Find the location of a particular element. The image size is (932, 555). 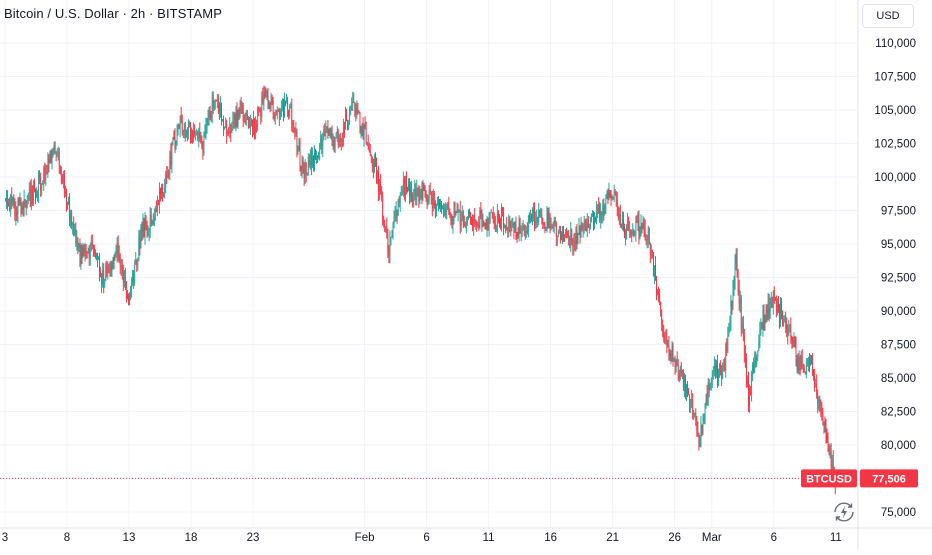

x-tick-label: Feb is located at coordinates (365, 538).